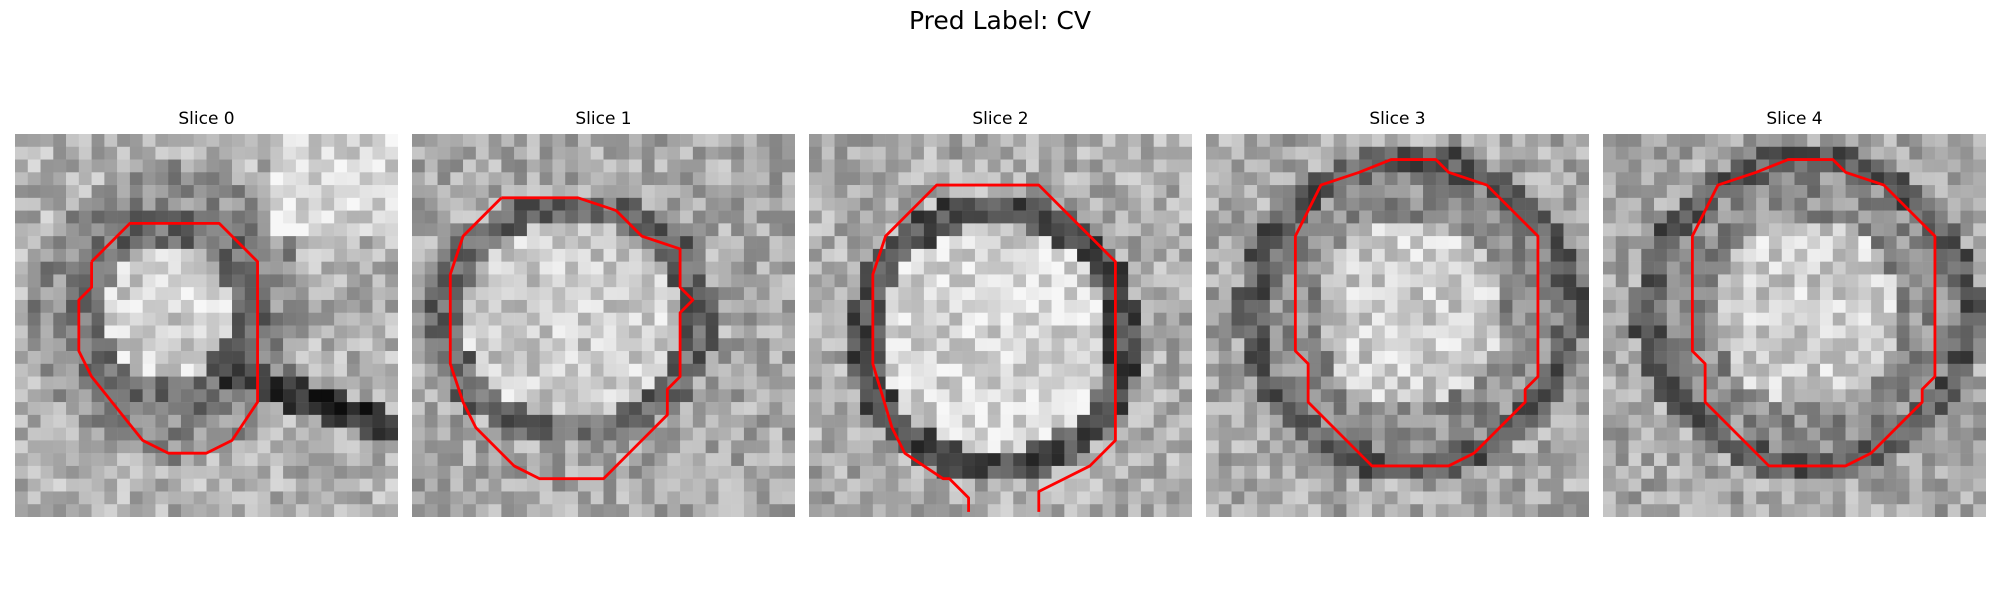 This screenshot has width=2000, height=600. What do you see at coordinates (1794, 325) in the screenshot?
I see `slice-image` at bounding box center [1794, 325].